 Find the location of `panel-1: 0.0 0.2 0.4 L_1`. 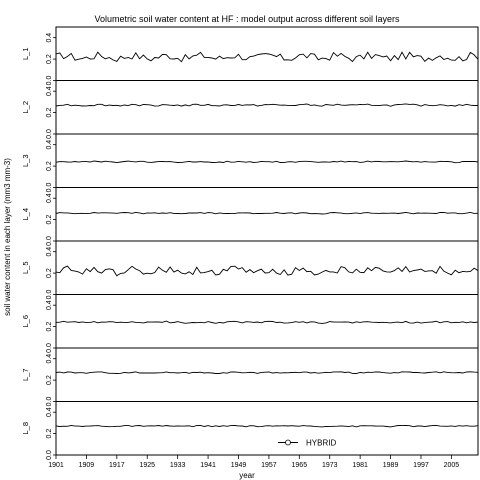

panel-1: 0.0 0.2 0.4 L_1 is located at coordinates (249, 56).